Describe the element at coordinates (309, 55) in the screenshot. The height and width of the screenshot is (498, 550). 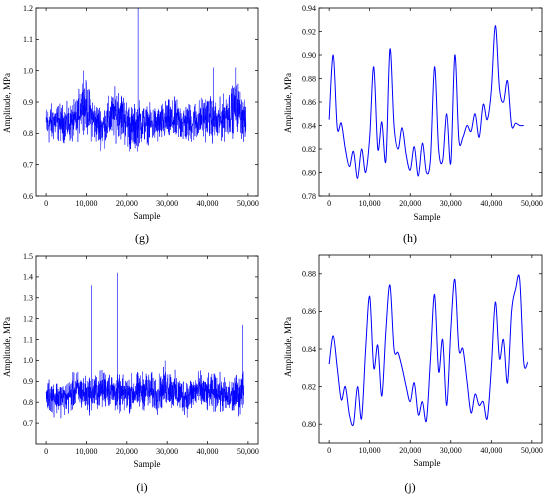
I see `y-tick-label: 0.90` at that location.